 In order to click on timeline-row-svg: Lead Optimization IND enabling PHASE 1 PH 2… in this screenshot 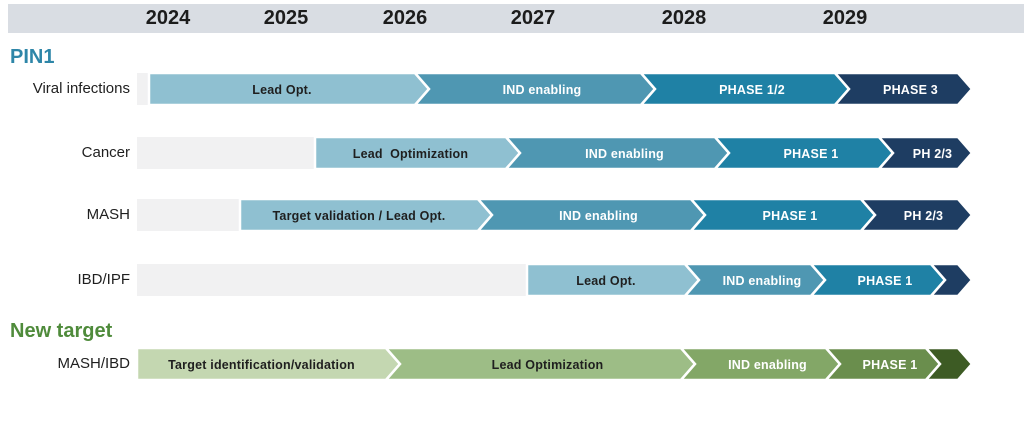, I will do `click(555, 154)`.